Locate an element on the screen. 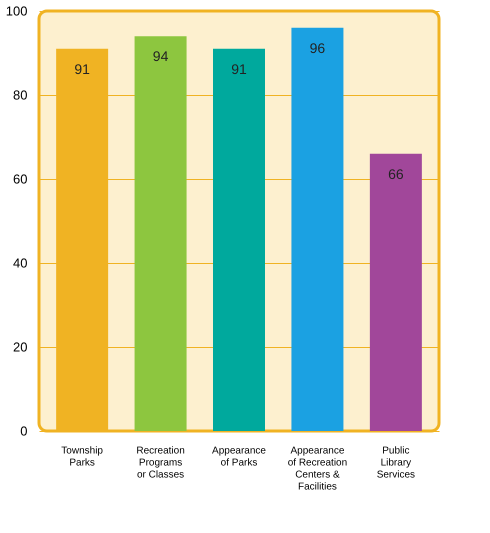 The width and height of the screenshot is (490, 533). y-tick-label: 100 is located at coordinates (17, 11).